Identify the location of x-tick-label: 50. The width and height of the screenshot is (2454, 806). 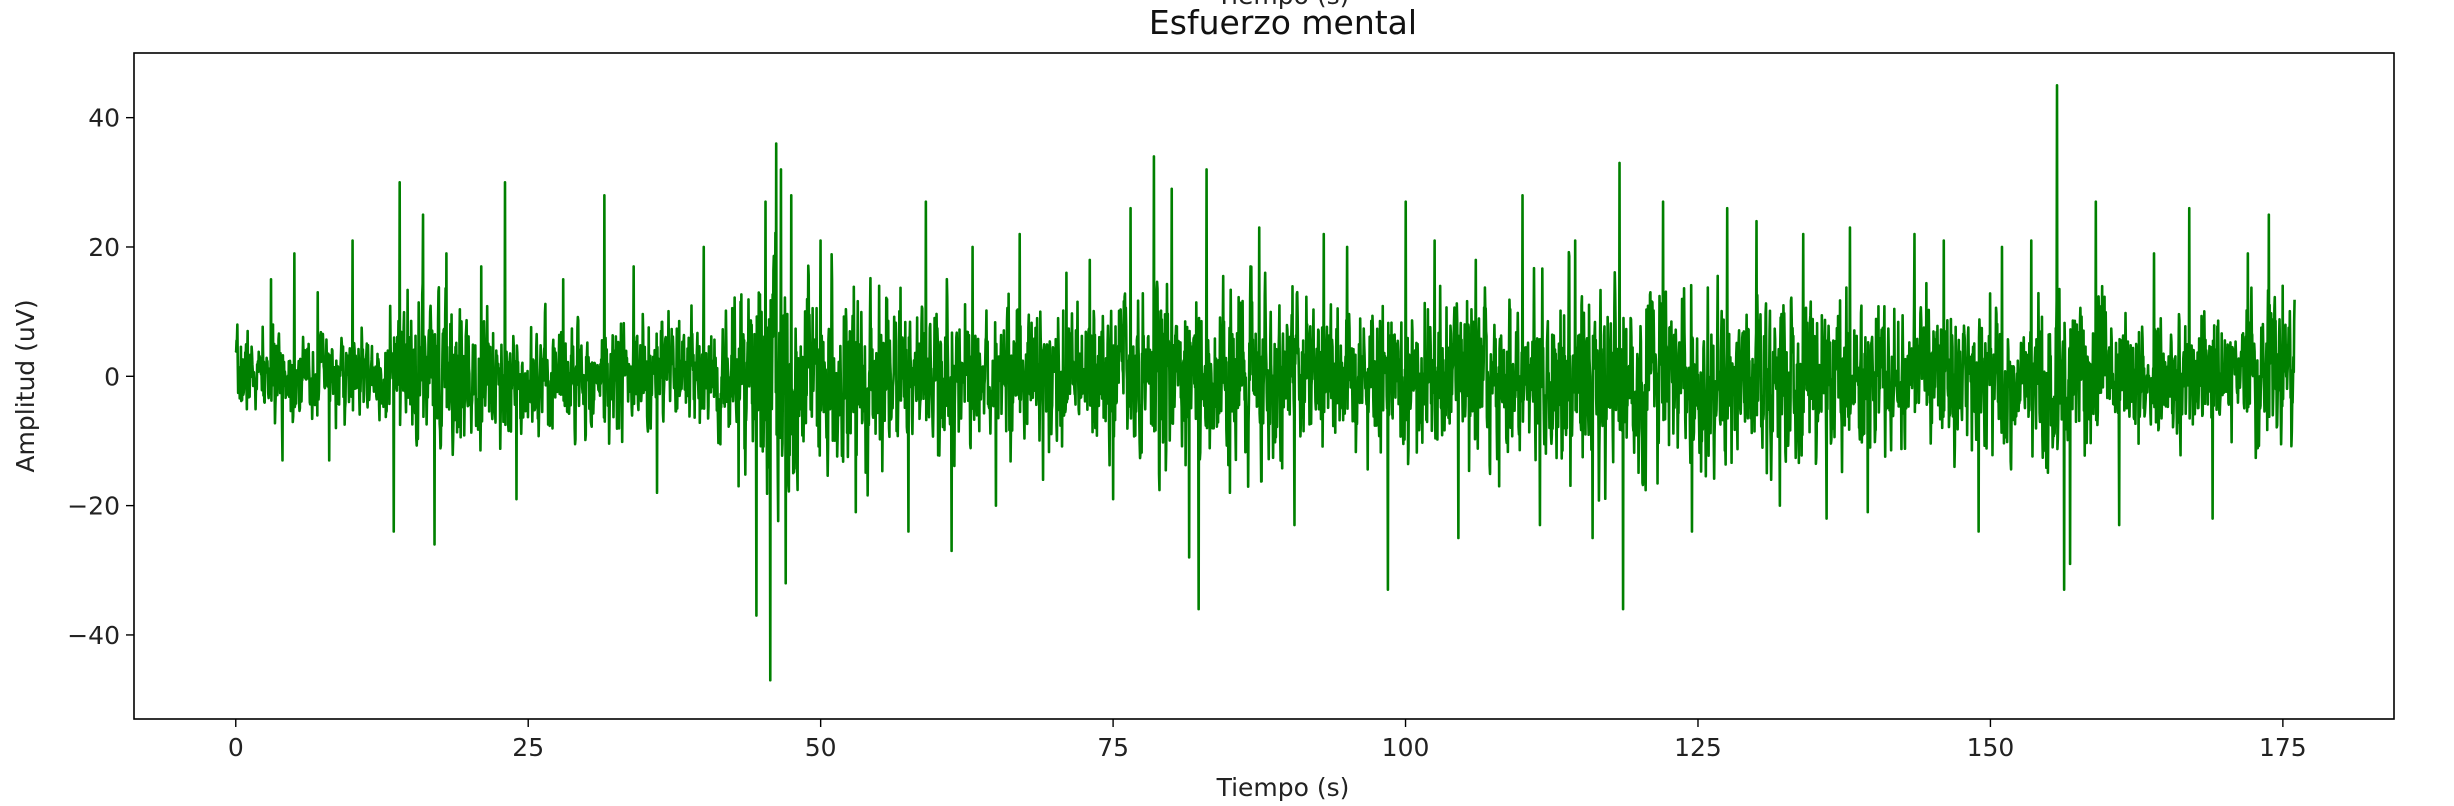
(821, 747).